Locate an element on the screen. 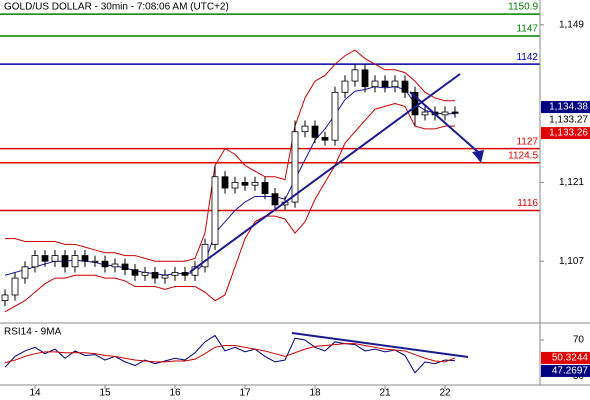 This screenshot has height=400, width=590. level-label: 1142 is located at coordinates (527, 57).